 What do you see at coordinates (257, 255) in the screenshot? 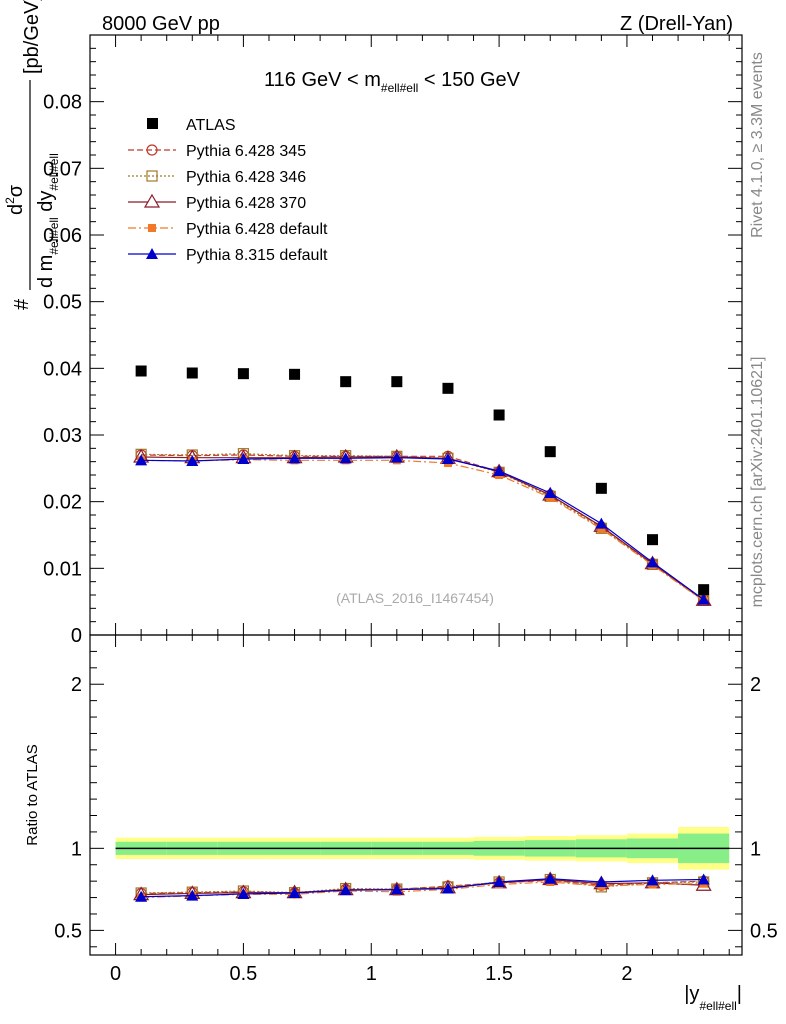
I see `legend-label-p8def: Pythia 8.315 default` at bounding box center [257, 255].